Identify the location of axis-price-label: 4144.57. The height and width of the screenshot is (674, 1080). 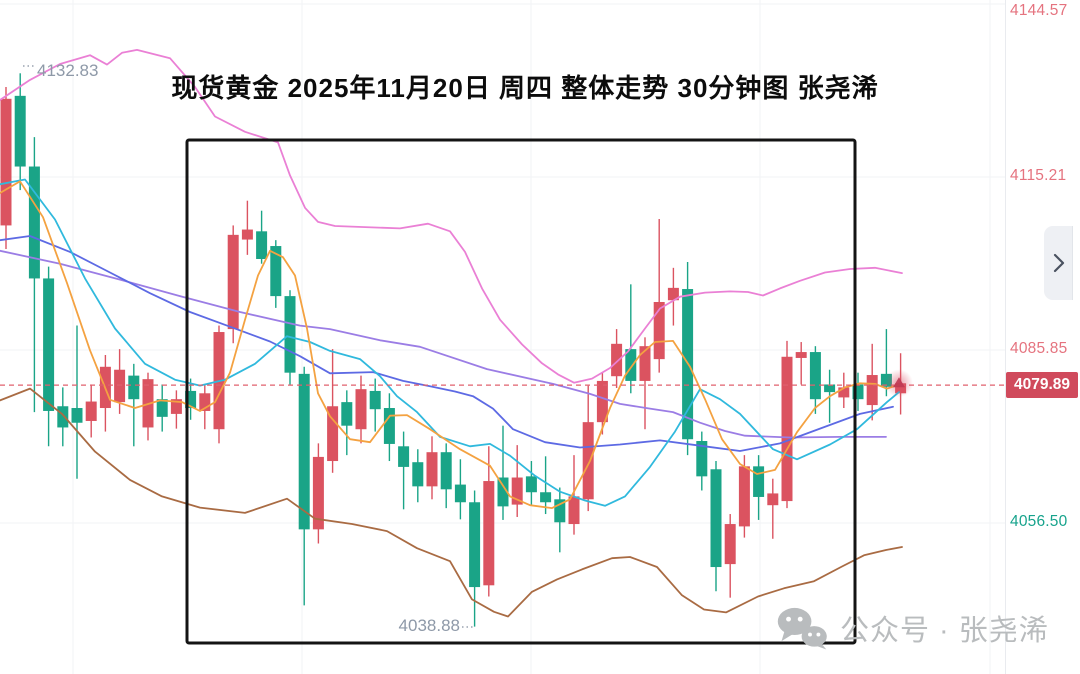
(1039, 10).